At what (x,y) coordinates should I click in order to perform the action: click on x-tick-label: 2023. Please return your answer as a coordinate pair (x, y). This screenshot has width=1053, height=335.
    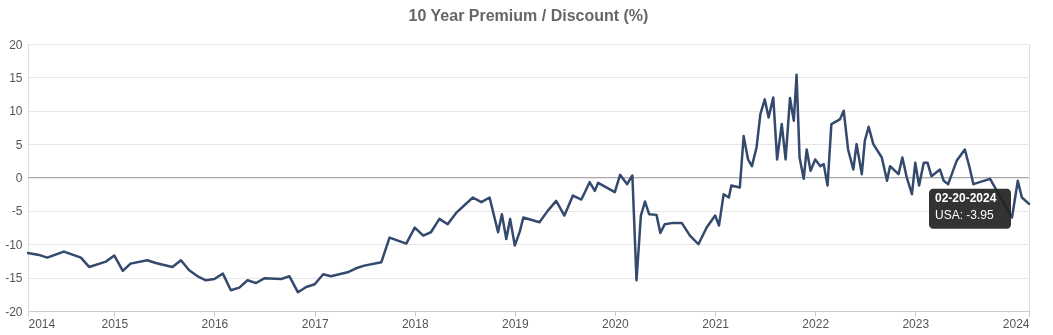
    Looking at the image, I should click on (916, 323).